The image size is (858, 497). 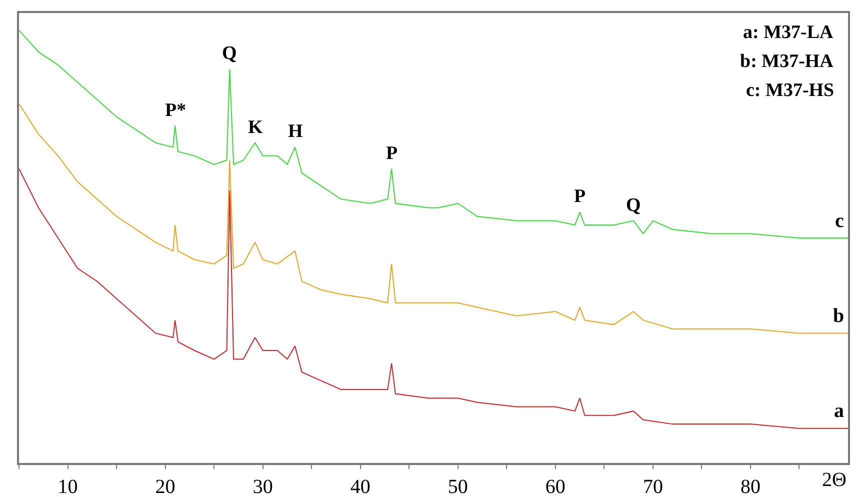 What do you see at coordinates (262, 486) in the screenshot?
I see `x-tick-label: 30` at bounding box center [262, 486].